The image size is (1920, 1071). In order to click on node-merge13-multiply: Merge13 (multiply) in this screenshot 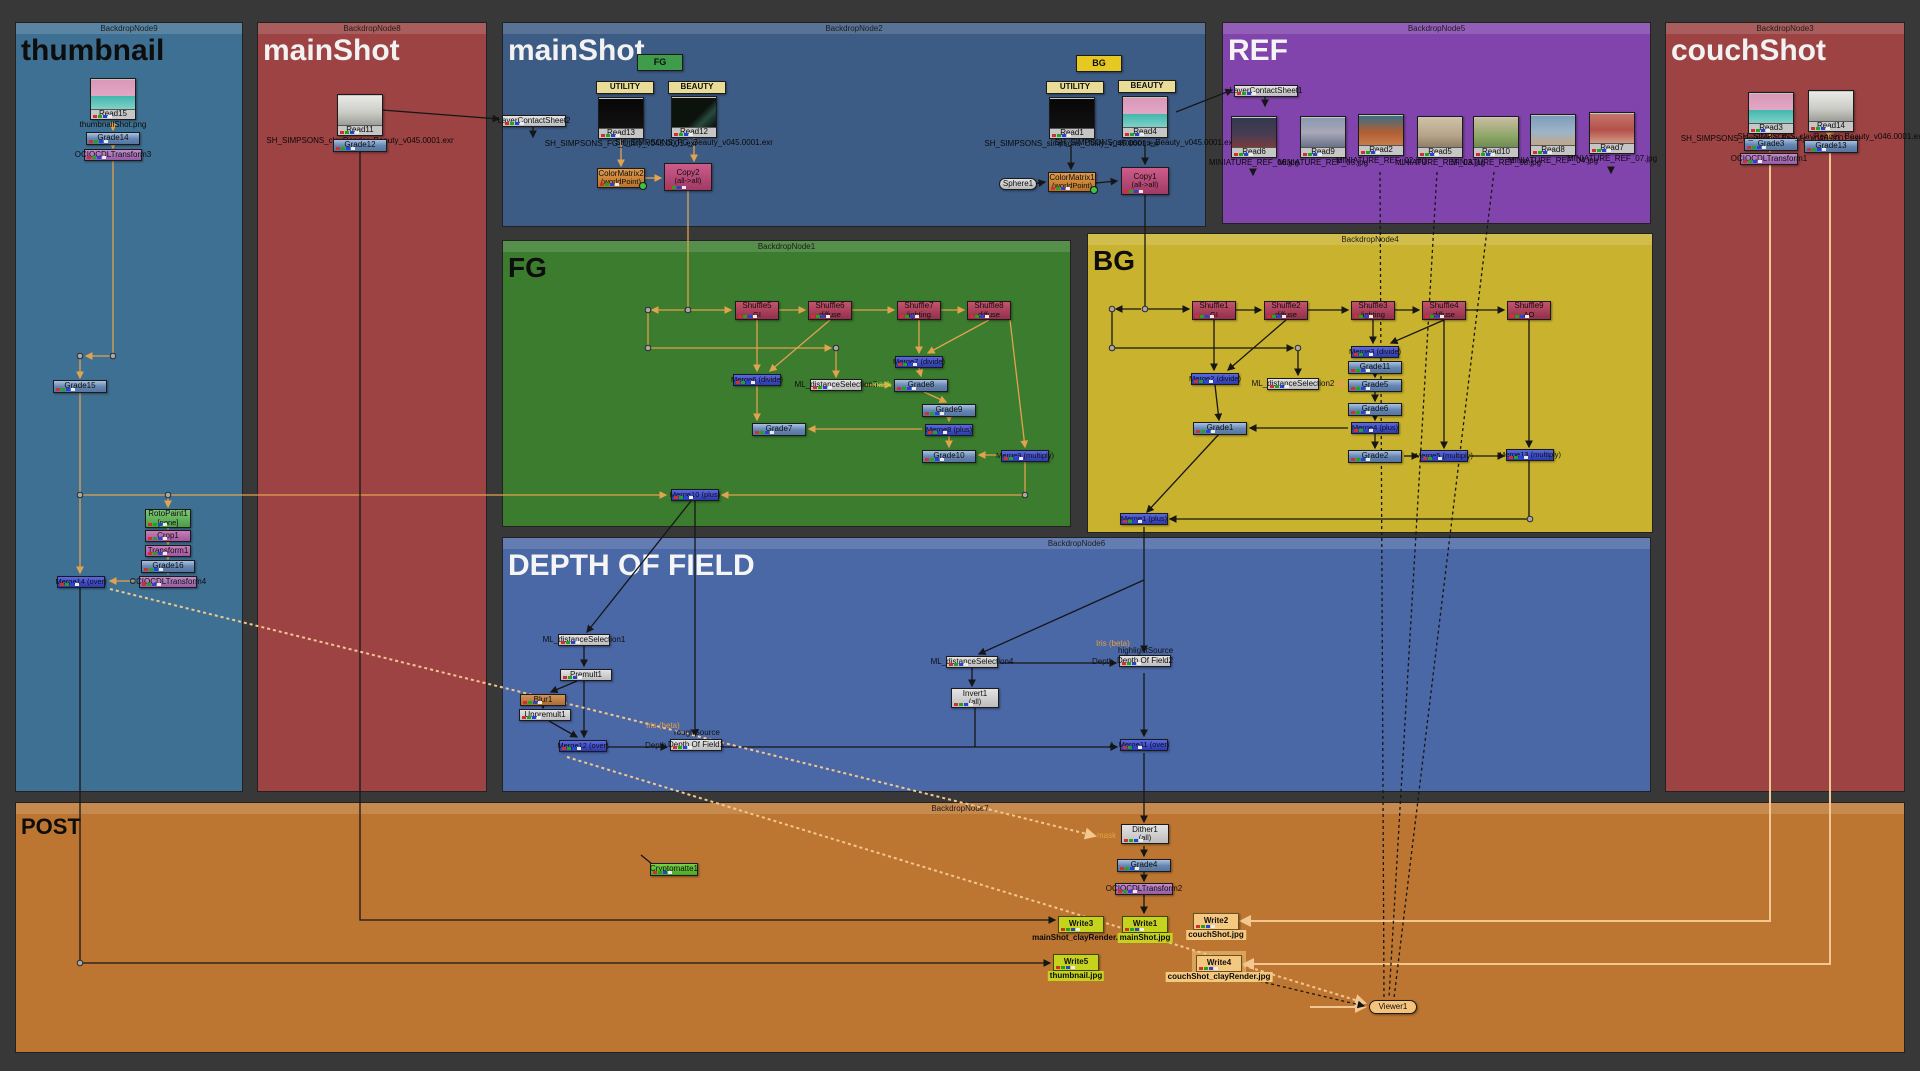, I will do `click(1530, 455)`.